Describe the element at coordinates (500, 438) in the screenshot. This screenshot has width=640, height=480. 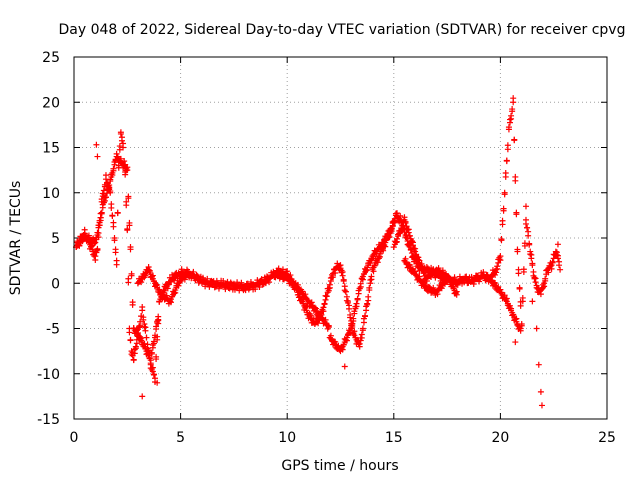
I see `x-tick-label: 20` at that location.